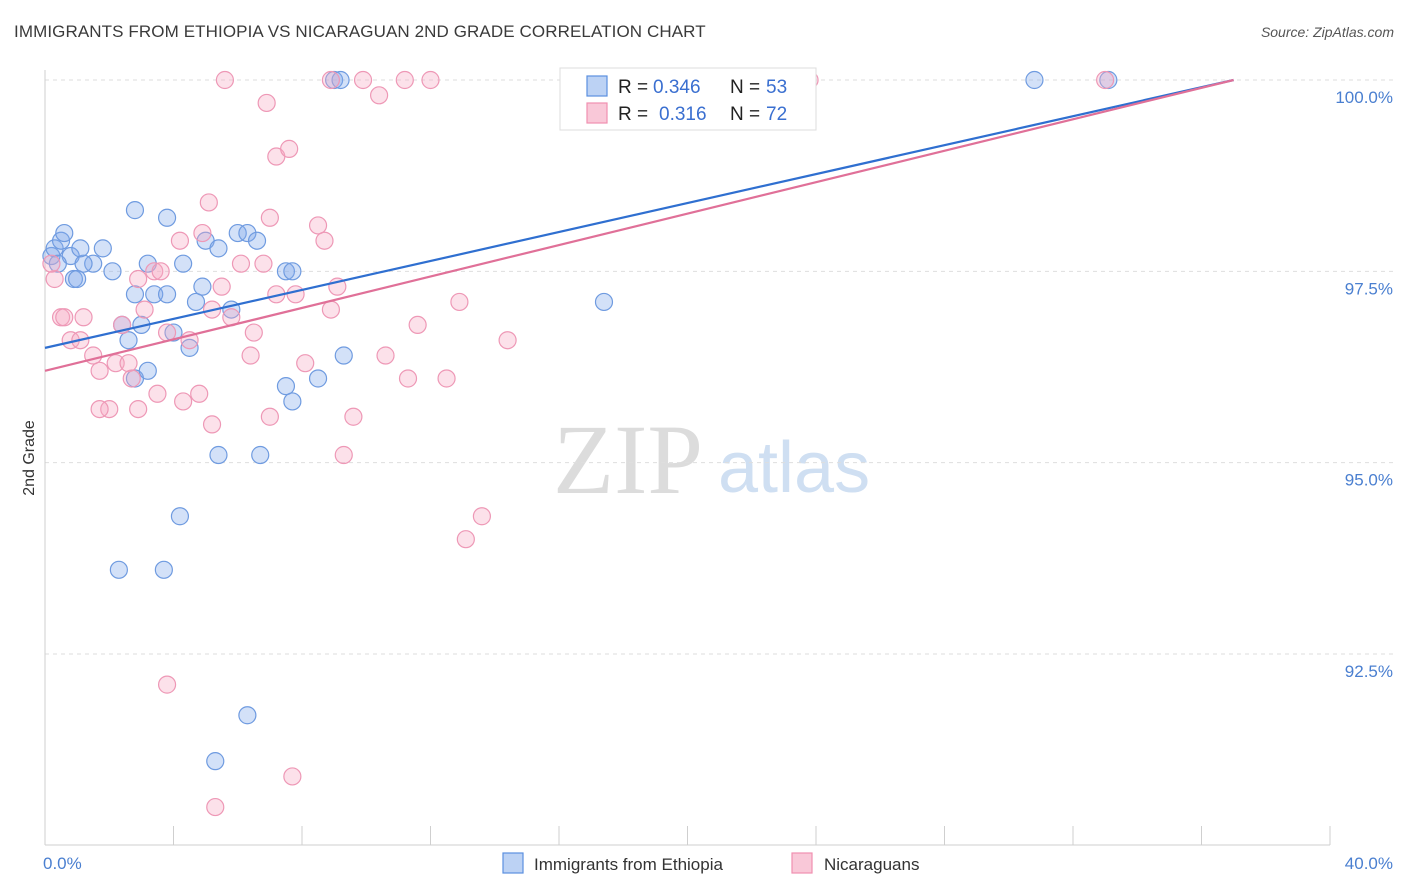 The image size is (1406, 892). I want to click on x-tick-label-min: 0.0%, so click(62, 863).